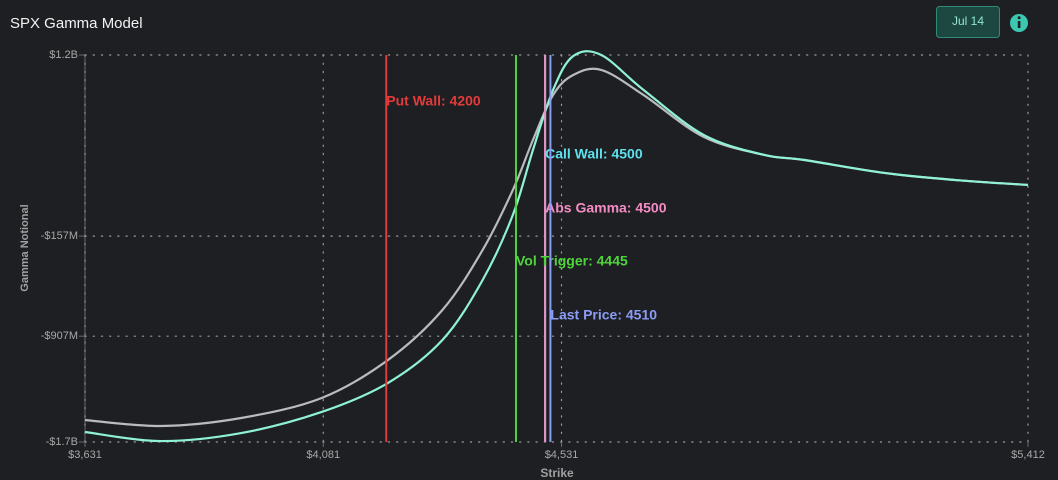  What do you see at coordinates (76, 23) in the screenshot?
I see `chart-title: SPX Gamma Model` at bounding box center [76, 23].